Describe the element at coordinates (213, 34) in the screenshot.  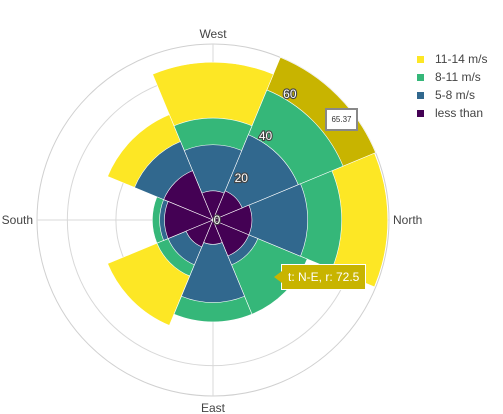
I see `angular-axis-label: West` at that location.